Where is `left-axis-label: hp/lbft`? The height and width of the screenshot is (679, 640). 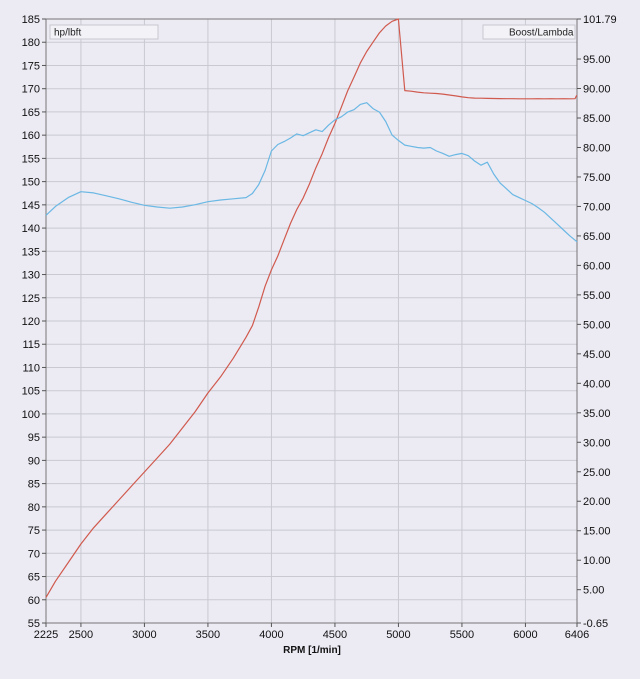 left-axis-label: hp/lbft is located at coordinates (67, 33).